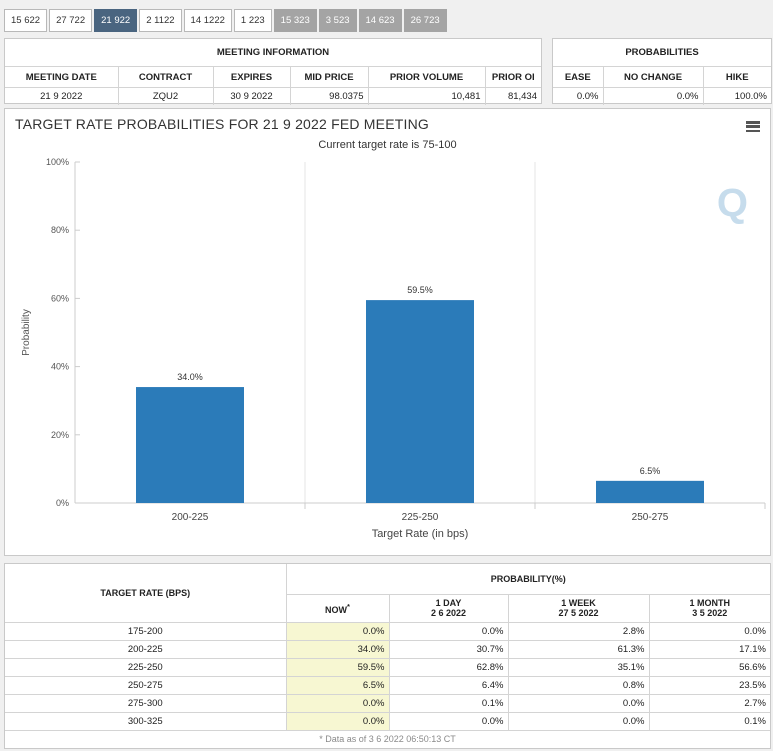 The height and width of the screenshot is (751, 773). I want to click on one-week-cell: 2.8%, so click(579, 630).